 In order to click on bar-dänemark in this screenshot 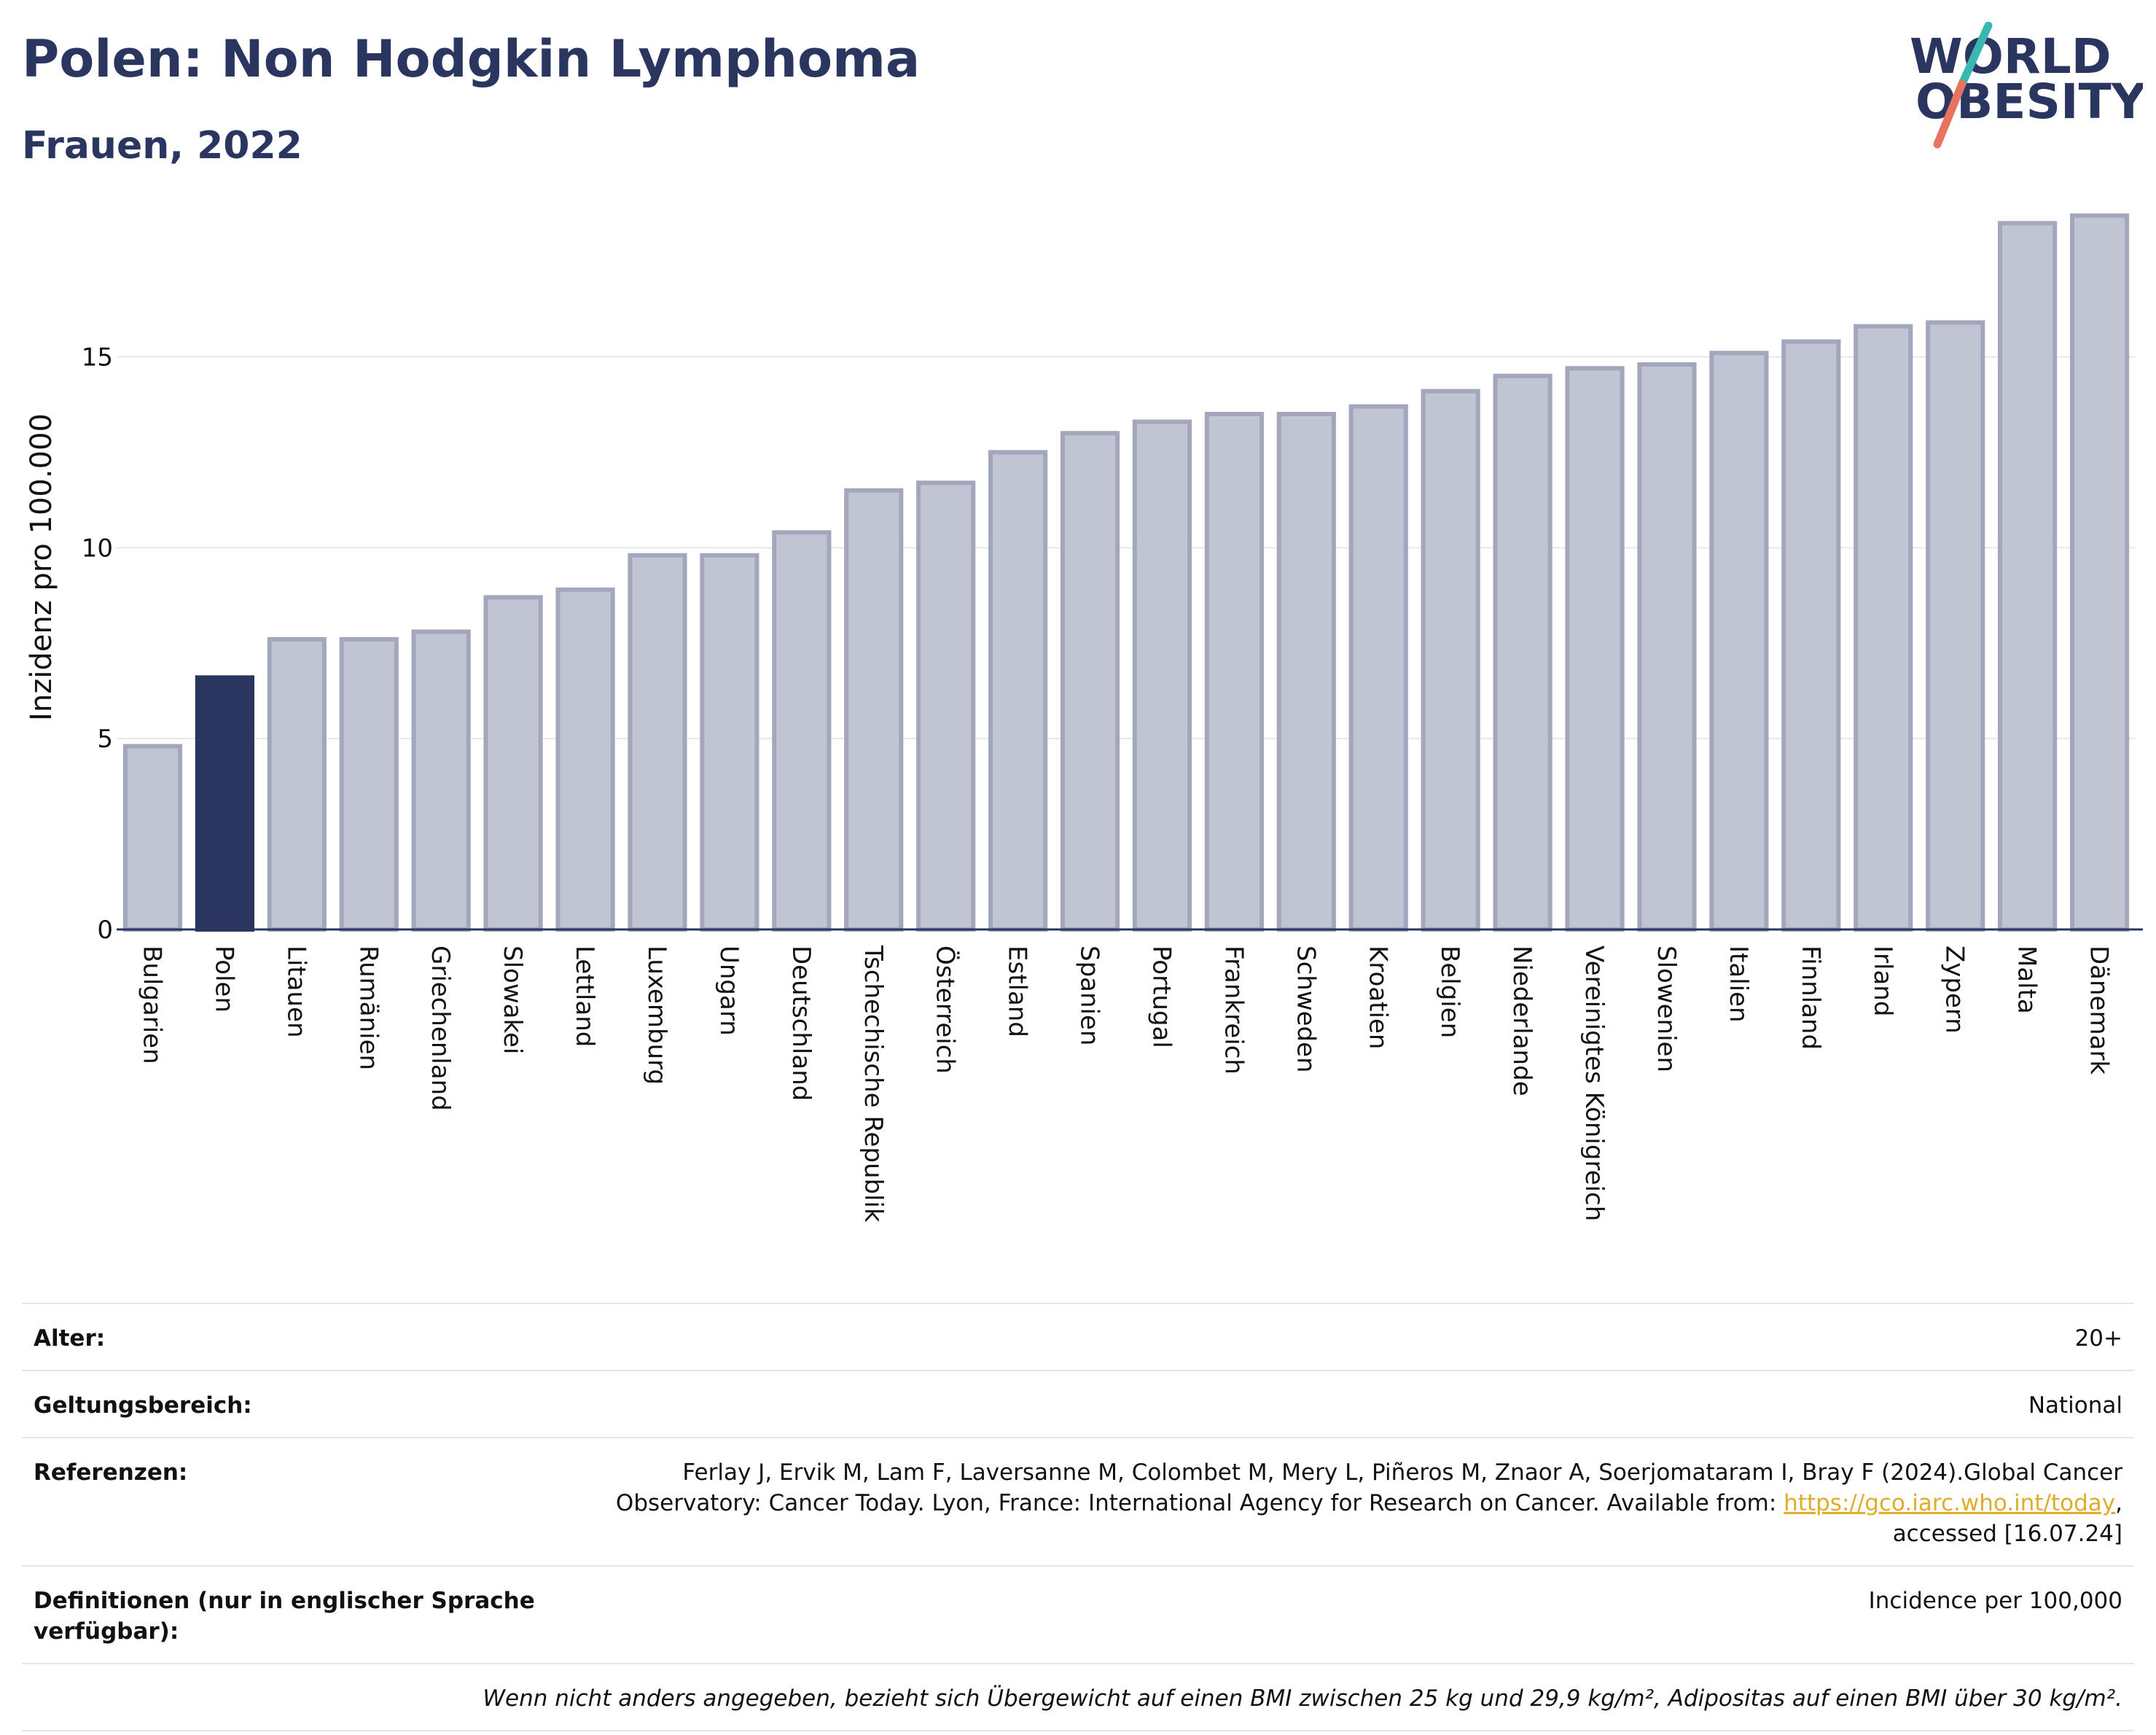, I will do `click(2100, 572)`.